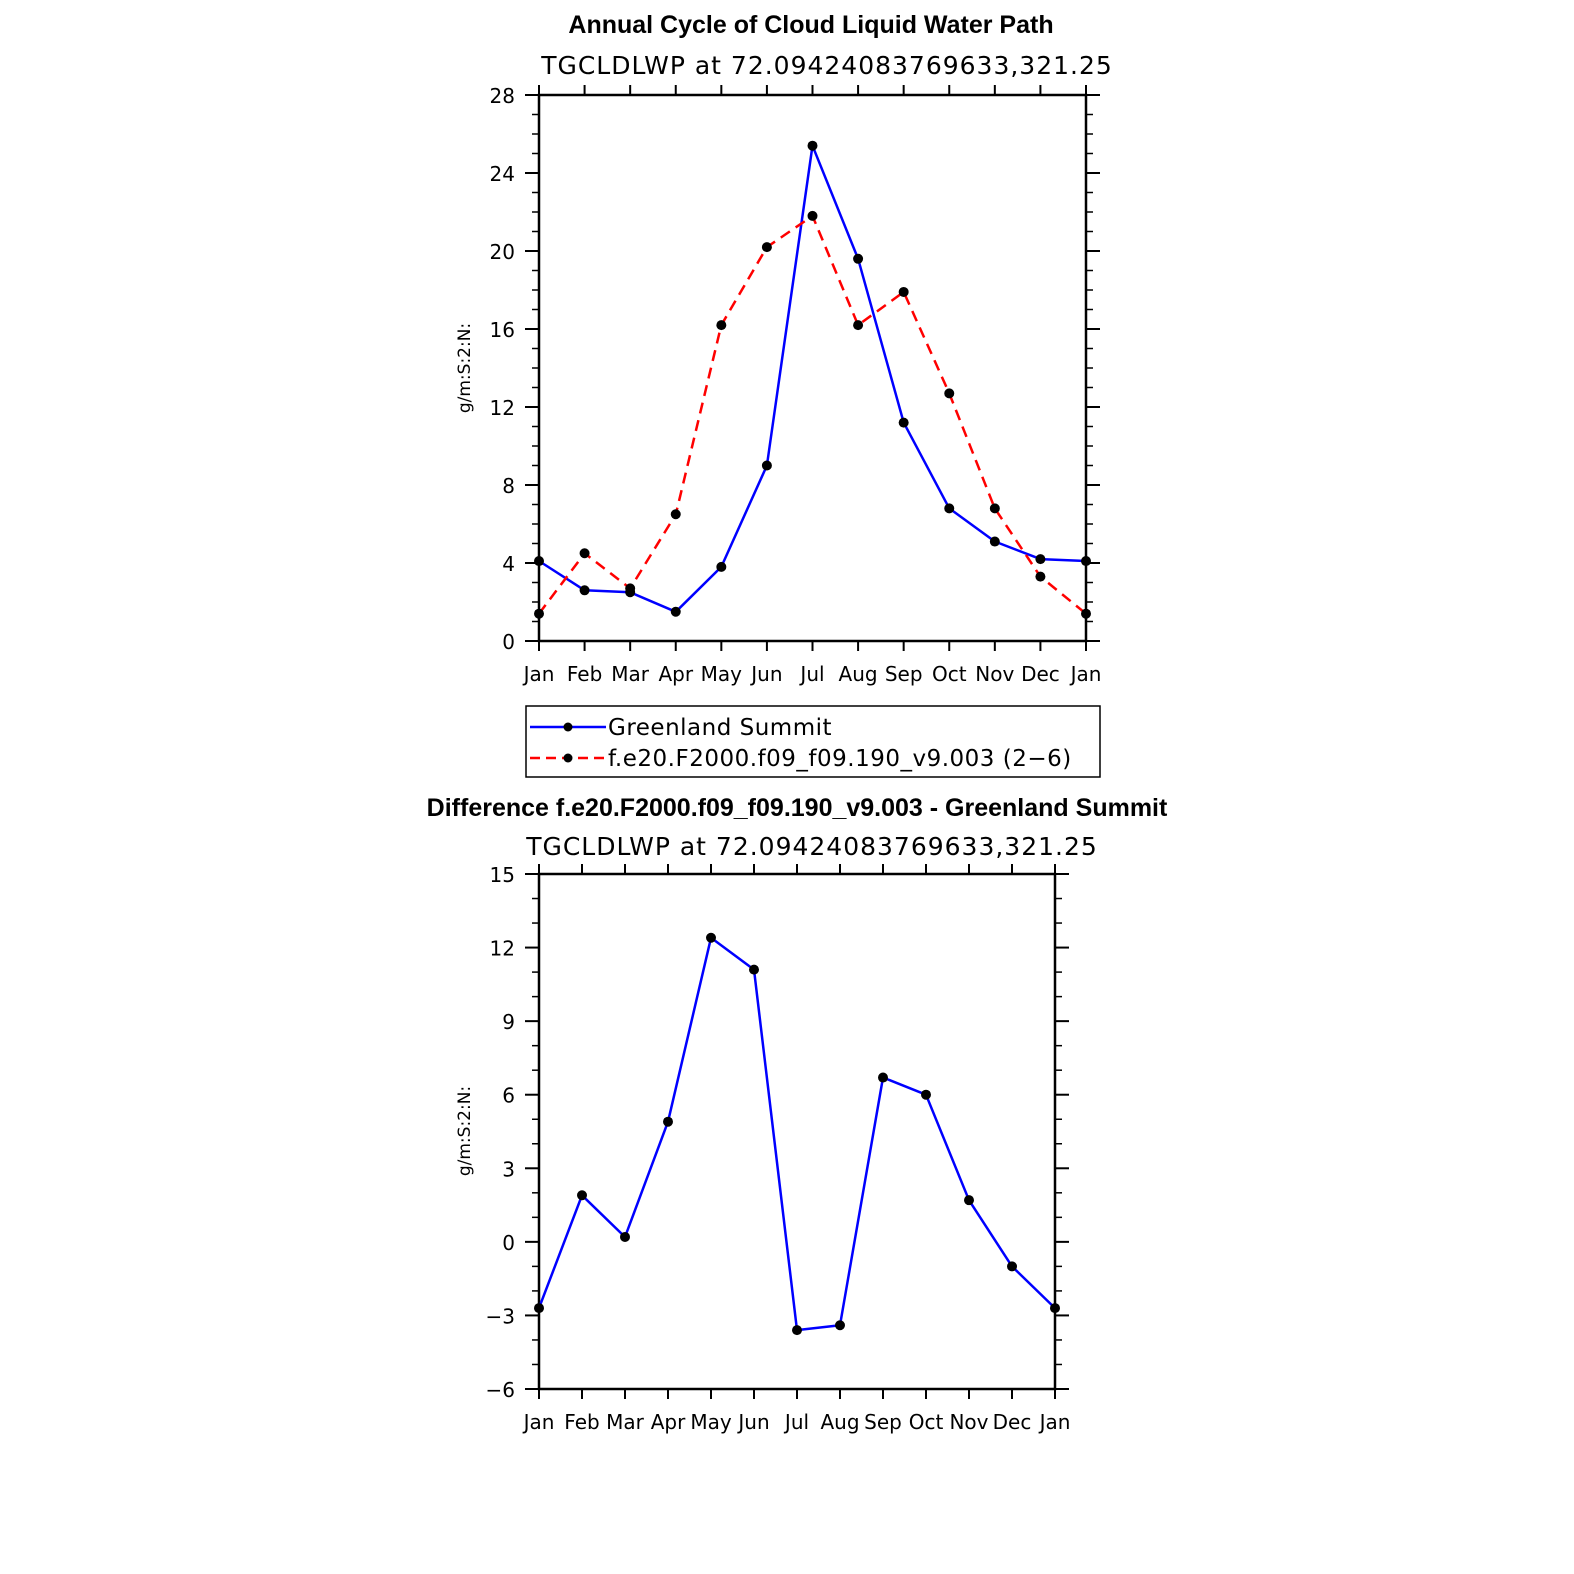 This screenshot has width=1574, height=1574. I want to click on y-tick-label: 20, so click(502, 252).